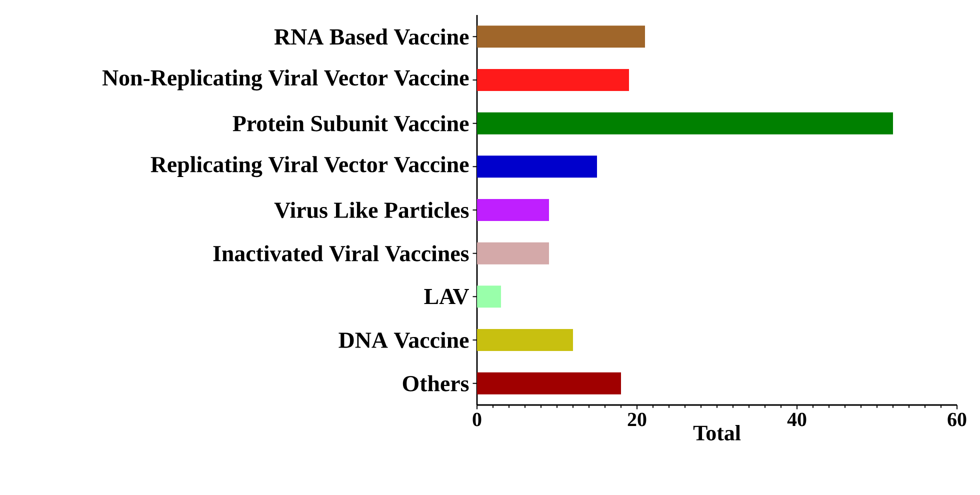  Describe the element at coordinates (341, 253) in the screenshot. I see `y-tick-label: Inactivated Viral Vaccines` at that location.